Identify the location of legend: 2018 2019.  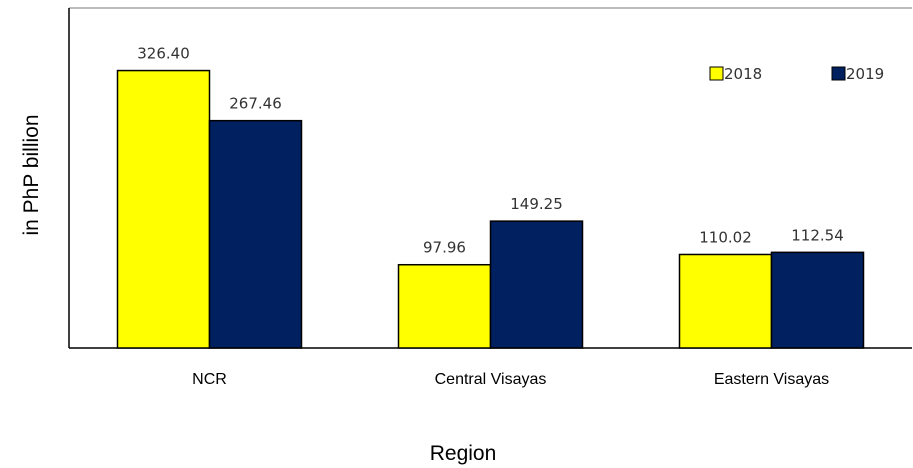
(796, 74).